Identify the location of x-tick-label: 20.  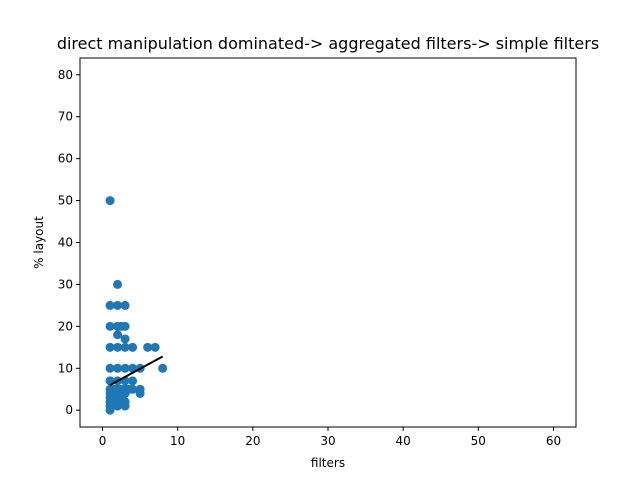
(252, 441).